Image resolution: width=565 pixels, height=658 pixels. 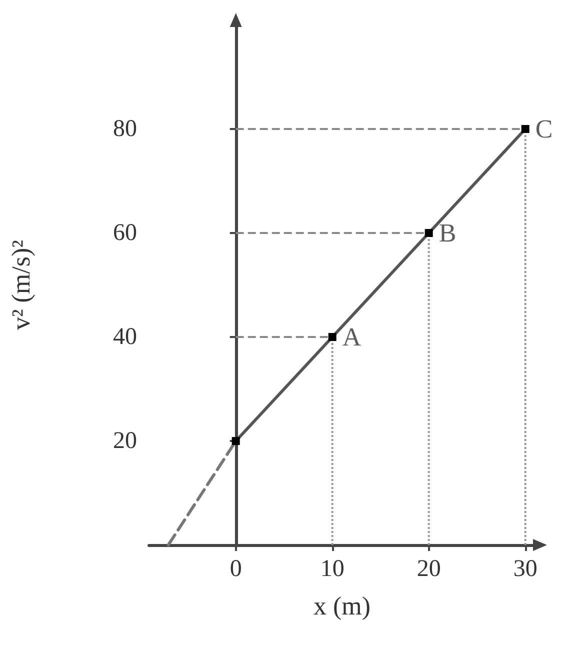 I want to click on annotation: C, so click(x=544, y=129).